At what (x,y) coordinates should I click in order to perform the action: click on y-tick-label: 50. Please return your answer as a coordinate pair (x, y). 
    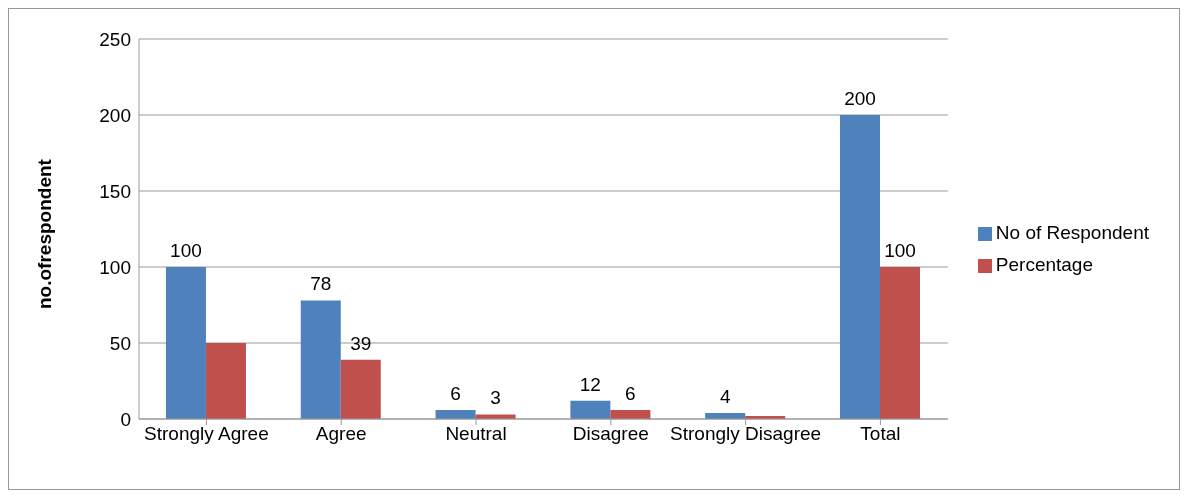
    Looking at the image, I should click on (120, 343).